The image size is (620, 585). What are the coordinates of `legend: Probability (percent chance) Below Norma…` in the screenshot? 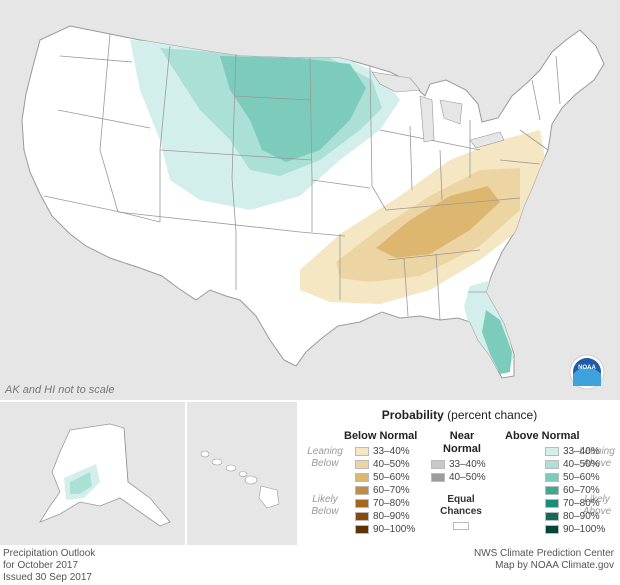 It's located at (459, 473).